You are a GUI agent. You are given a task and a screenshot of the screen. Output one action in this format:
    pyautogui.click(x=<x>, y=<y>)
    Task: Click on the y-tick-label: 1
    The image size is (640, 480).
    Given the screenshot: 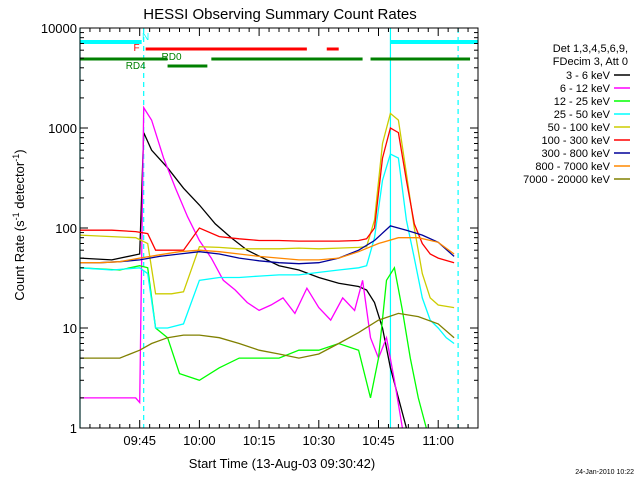 What is the action you would take?
    pyautogui.click(x=73, y=428)
    